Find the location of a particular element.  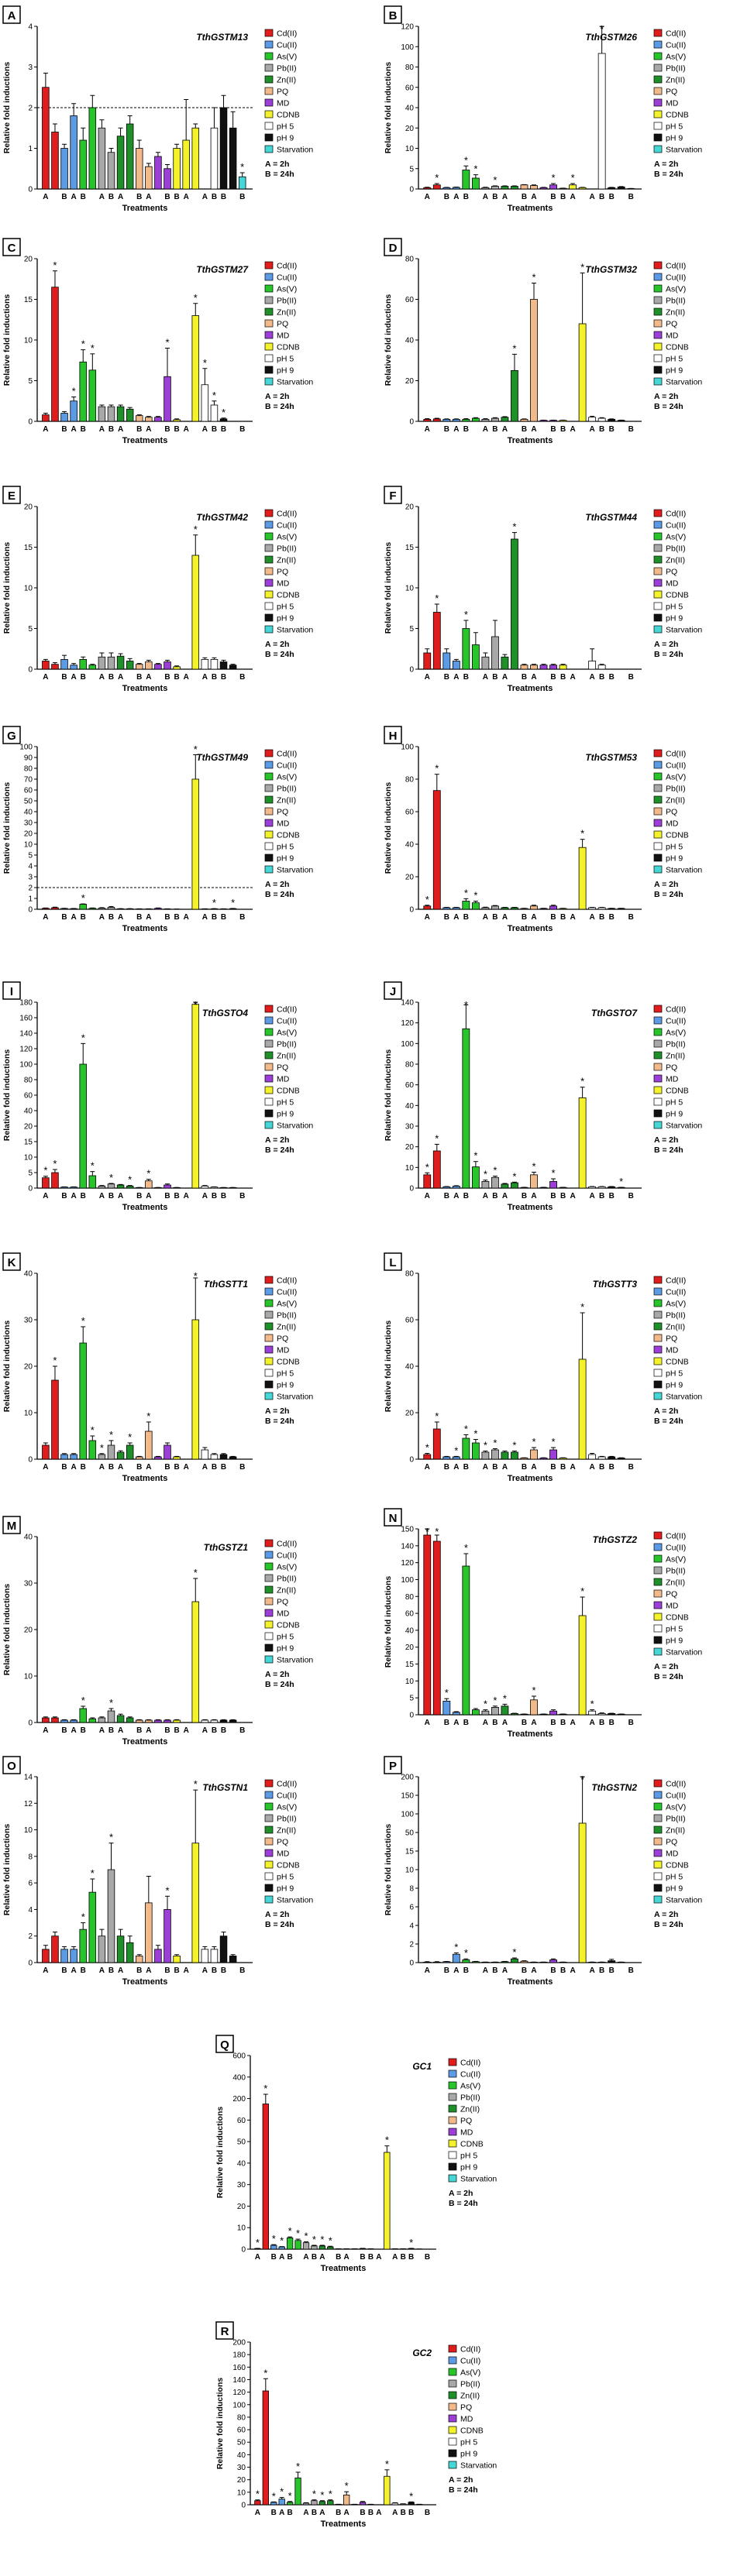

legend-label: Zn(II) is located at coordinates (676, 313).